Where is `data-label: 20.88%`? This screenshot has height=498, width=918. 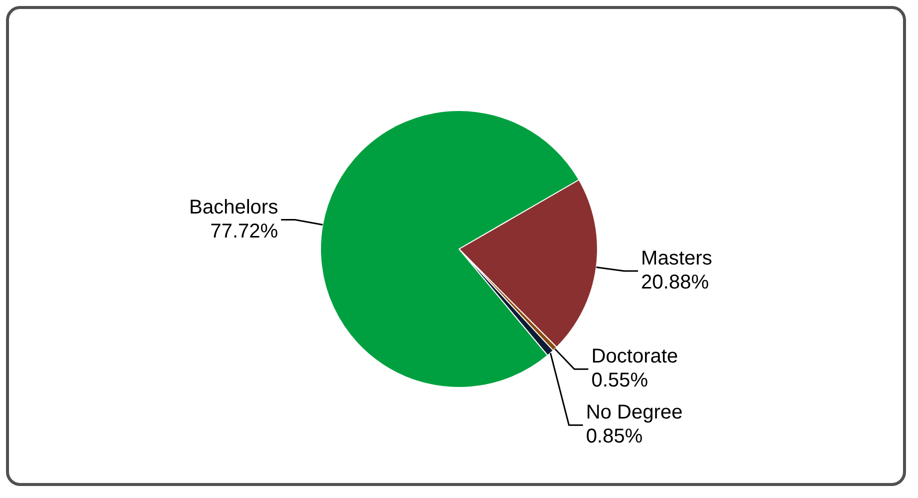
data-label: 20.88% is located at coordinates (675, 282).